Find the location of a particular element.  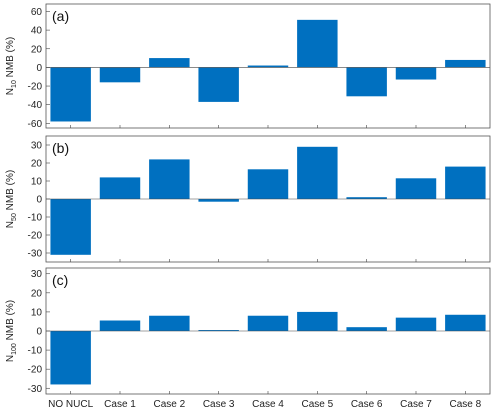

x-tick-label: NO NUCL is located at coordinates (70, 404).